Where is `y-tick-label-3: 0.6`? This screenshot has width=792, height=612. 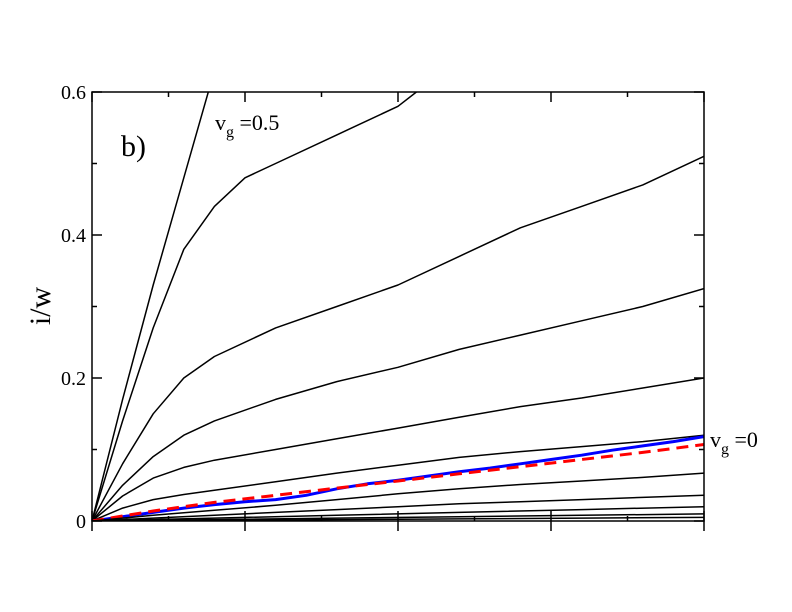 y-tick-label-3: 0.6 is located at coordinates (73, 93).